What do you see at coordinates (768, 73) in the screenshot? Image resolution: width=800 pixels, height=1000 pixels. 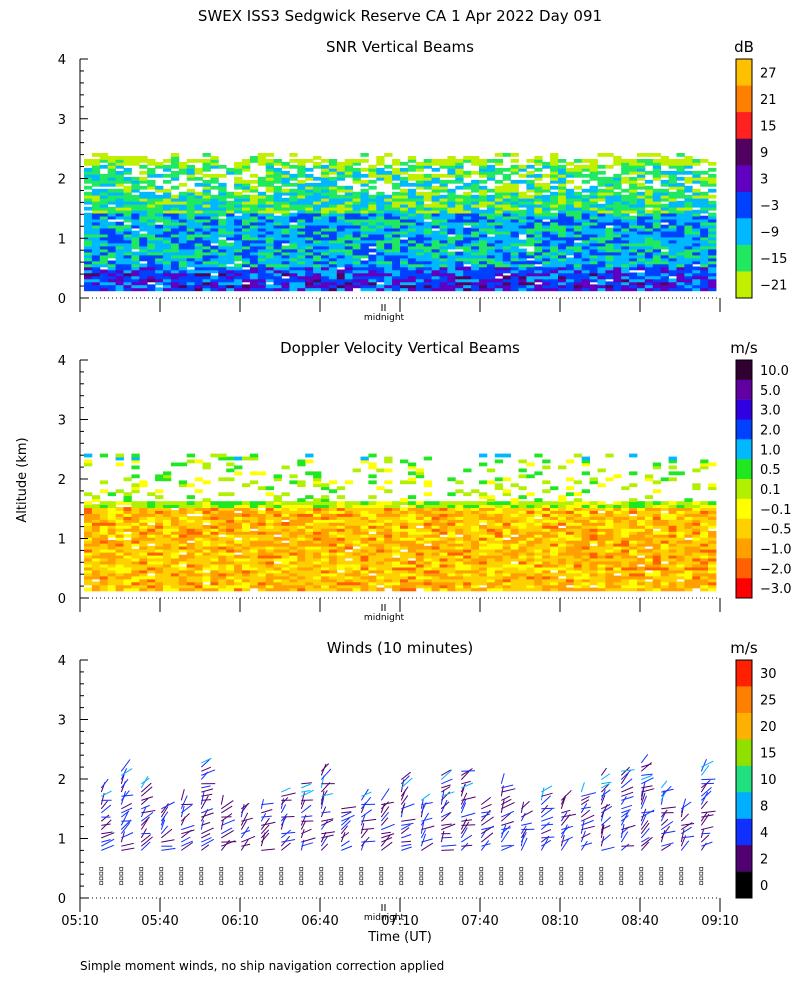 I see `colorbar-label: 27` at bounding box center [768, 73].